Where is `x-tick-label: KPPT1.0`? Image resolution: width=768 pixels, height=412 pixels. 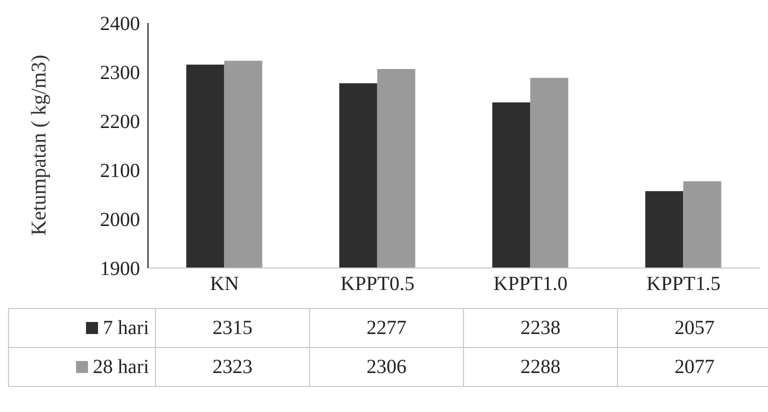 x-tick-label: KPPT1.0 is located at coordinates (531, 284).